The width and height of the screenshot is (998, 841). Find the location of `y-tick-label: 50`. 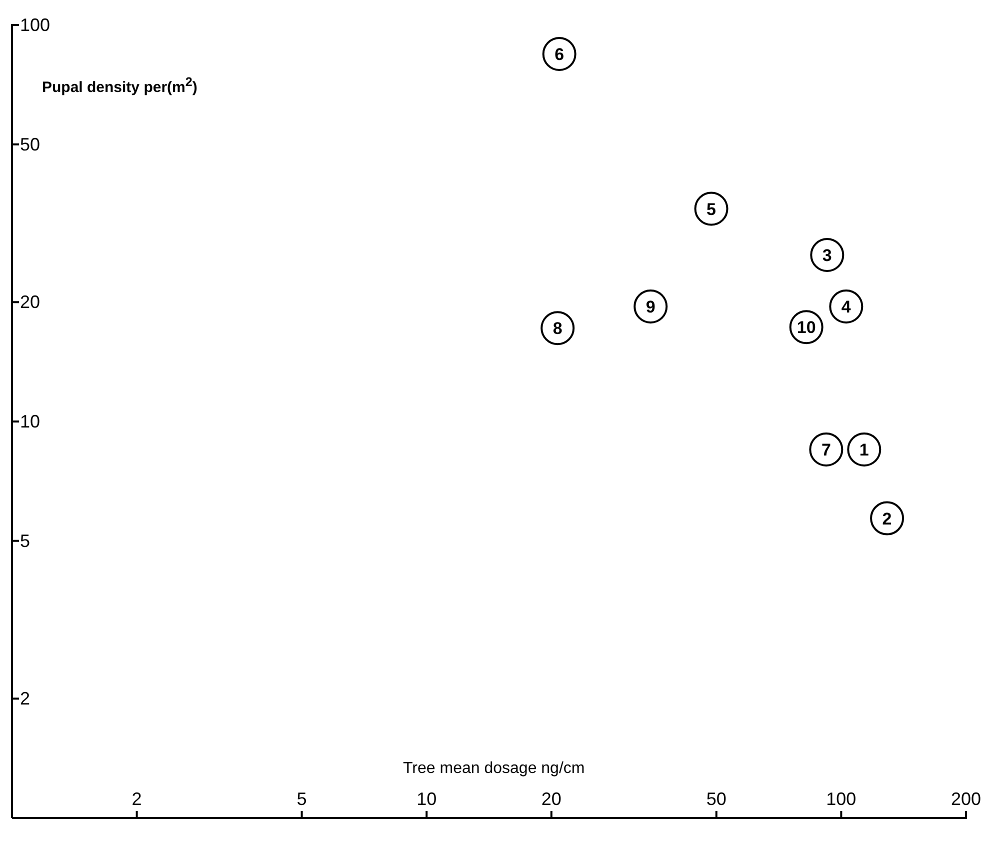

y-tick-label: 50 is located at coordinates (30, 144).